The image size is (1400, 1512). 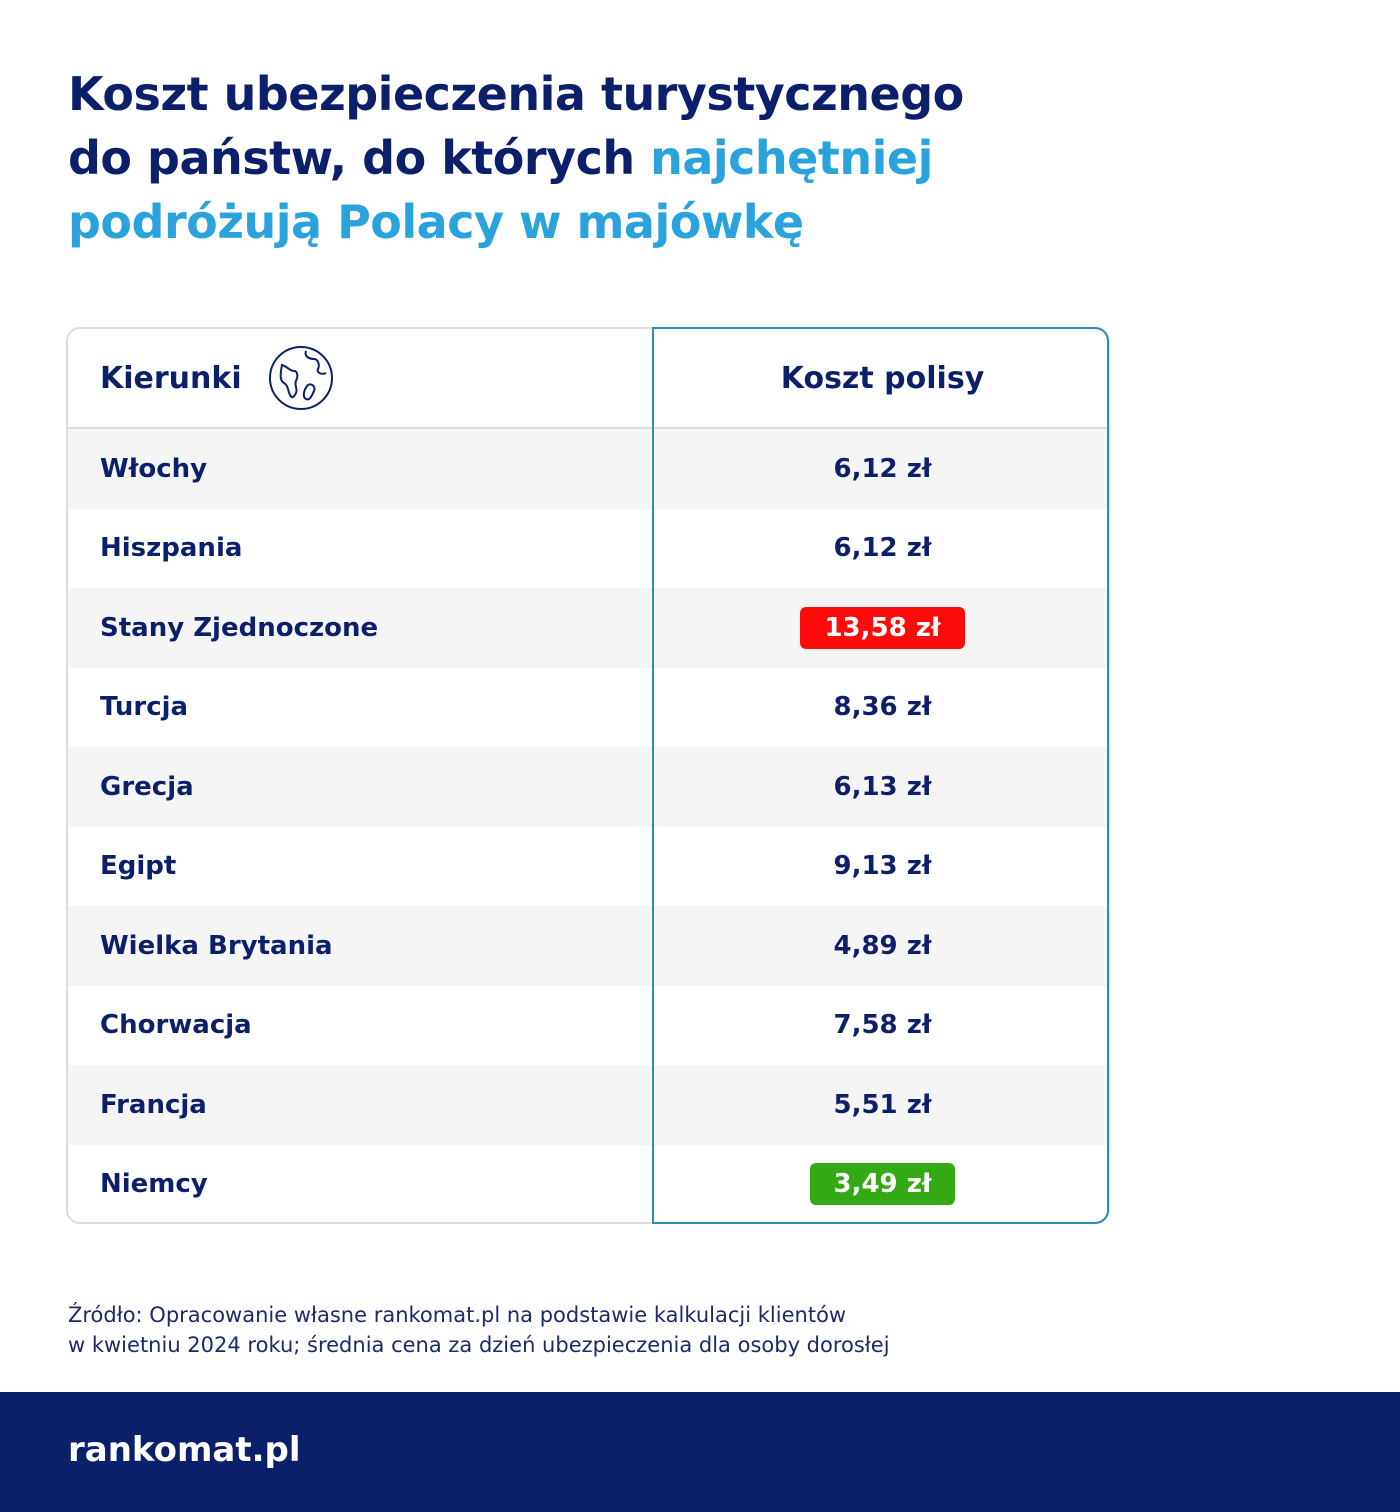 I want to click on country: Grecja, so click(x=147, y=786).